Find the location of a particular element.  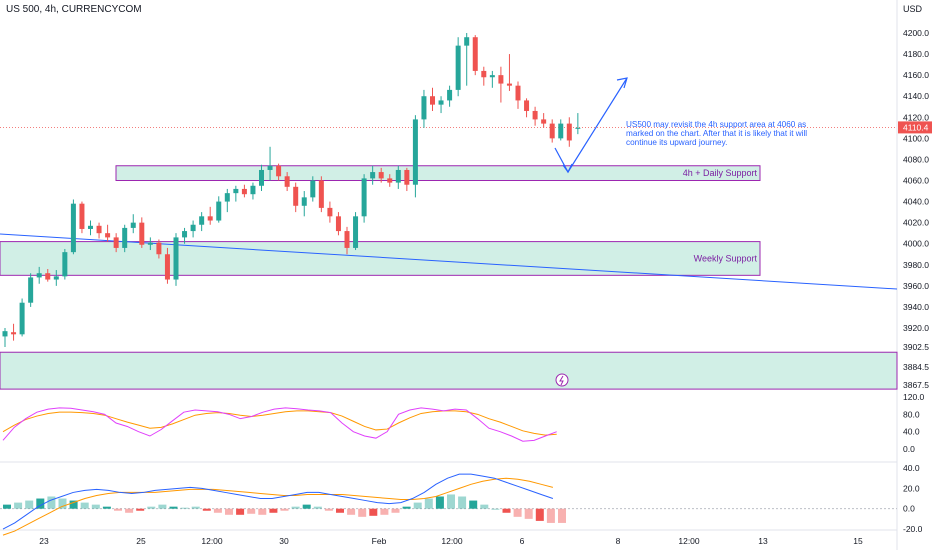

price-tick-label: 4060.0 is located at coordinates (916, 181).